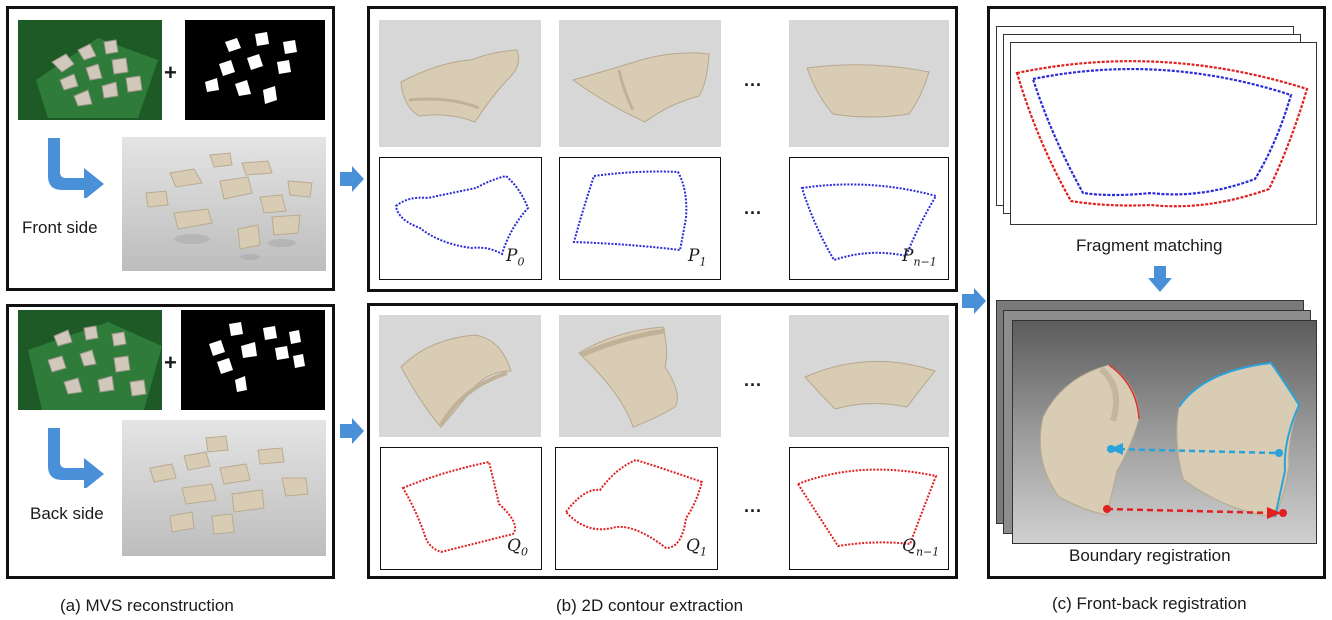 The image size is (1332, 620). I want to click on caption-mvs-reconstruction: (a) MVS reconstruction, so click(147, 605).